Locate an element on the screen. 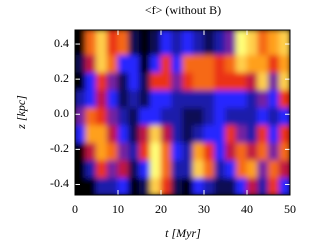  x-tick-label: 0 is located at coordinates (75, 209).